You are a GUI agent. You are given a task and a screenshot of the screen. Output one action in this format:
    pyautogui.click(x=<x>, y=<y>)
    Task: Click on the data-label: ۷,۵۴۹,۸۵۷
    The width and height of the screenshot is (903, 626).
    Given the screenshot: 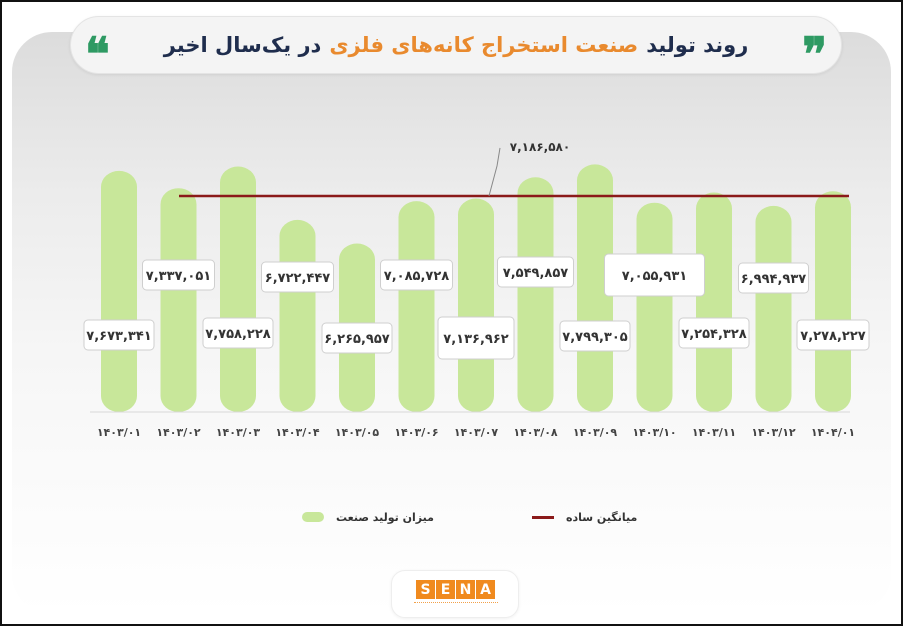 What is the action you would take?
    pyautogui.click(x=535, y=273)
    